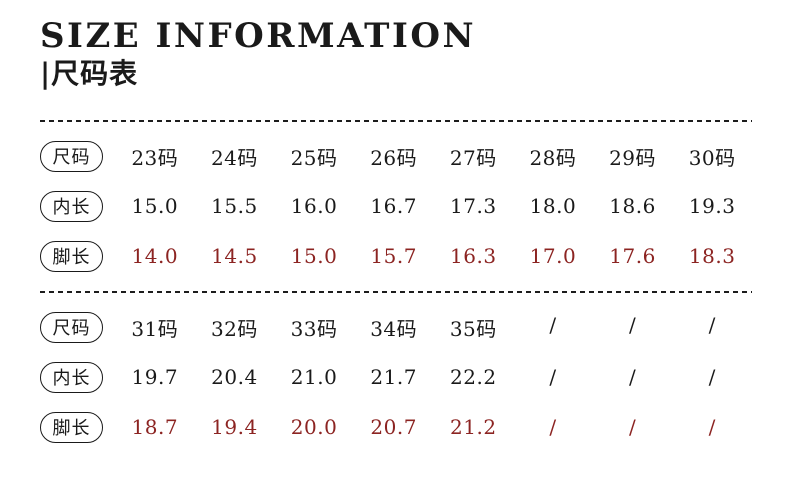 The width and height of the screenshot is (790, 477). I want to click on table-row: 内长 15.0 15.5 16.0 16.7 17.3 18.0 18.6 19.3, so click(396, 206).